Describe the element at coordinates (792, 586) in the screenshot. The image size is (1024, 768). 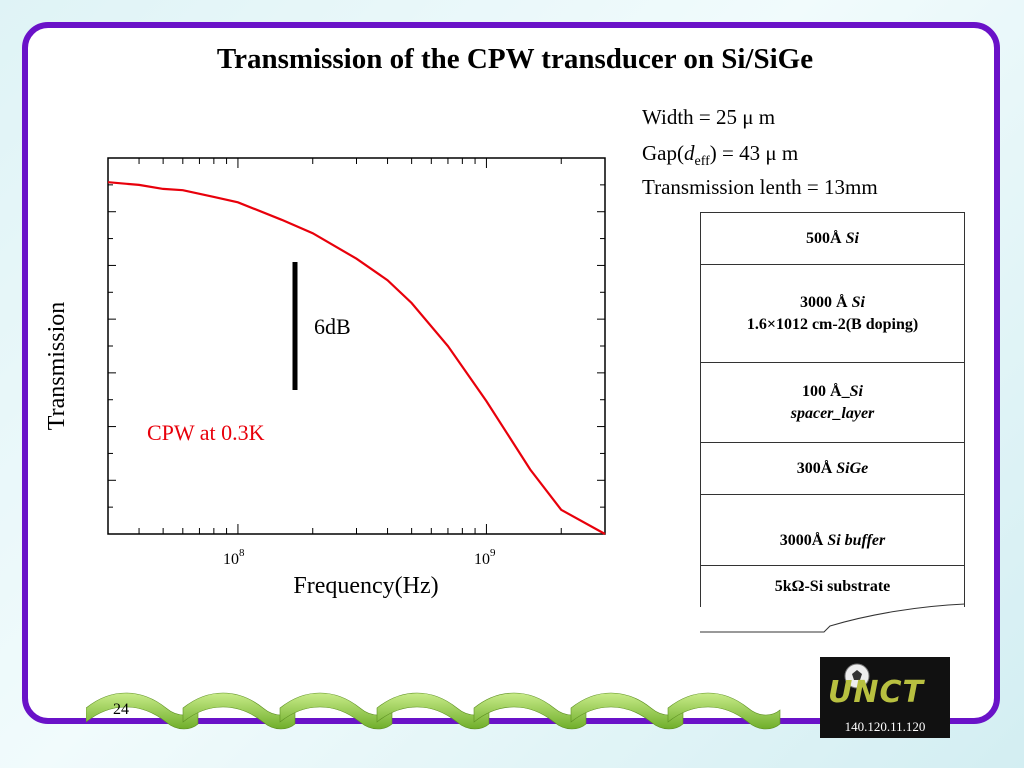
I see `substrate-resistivity: 5kΩ-` at that location.